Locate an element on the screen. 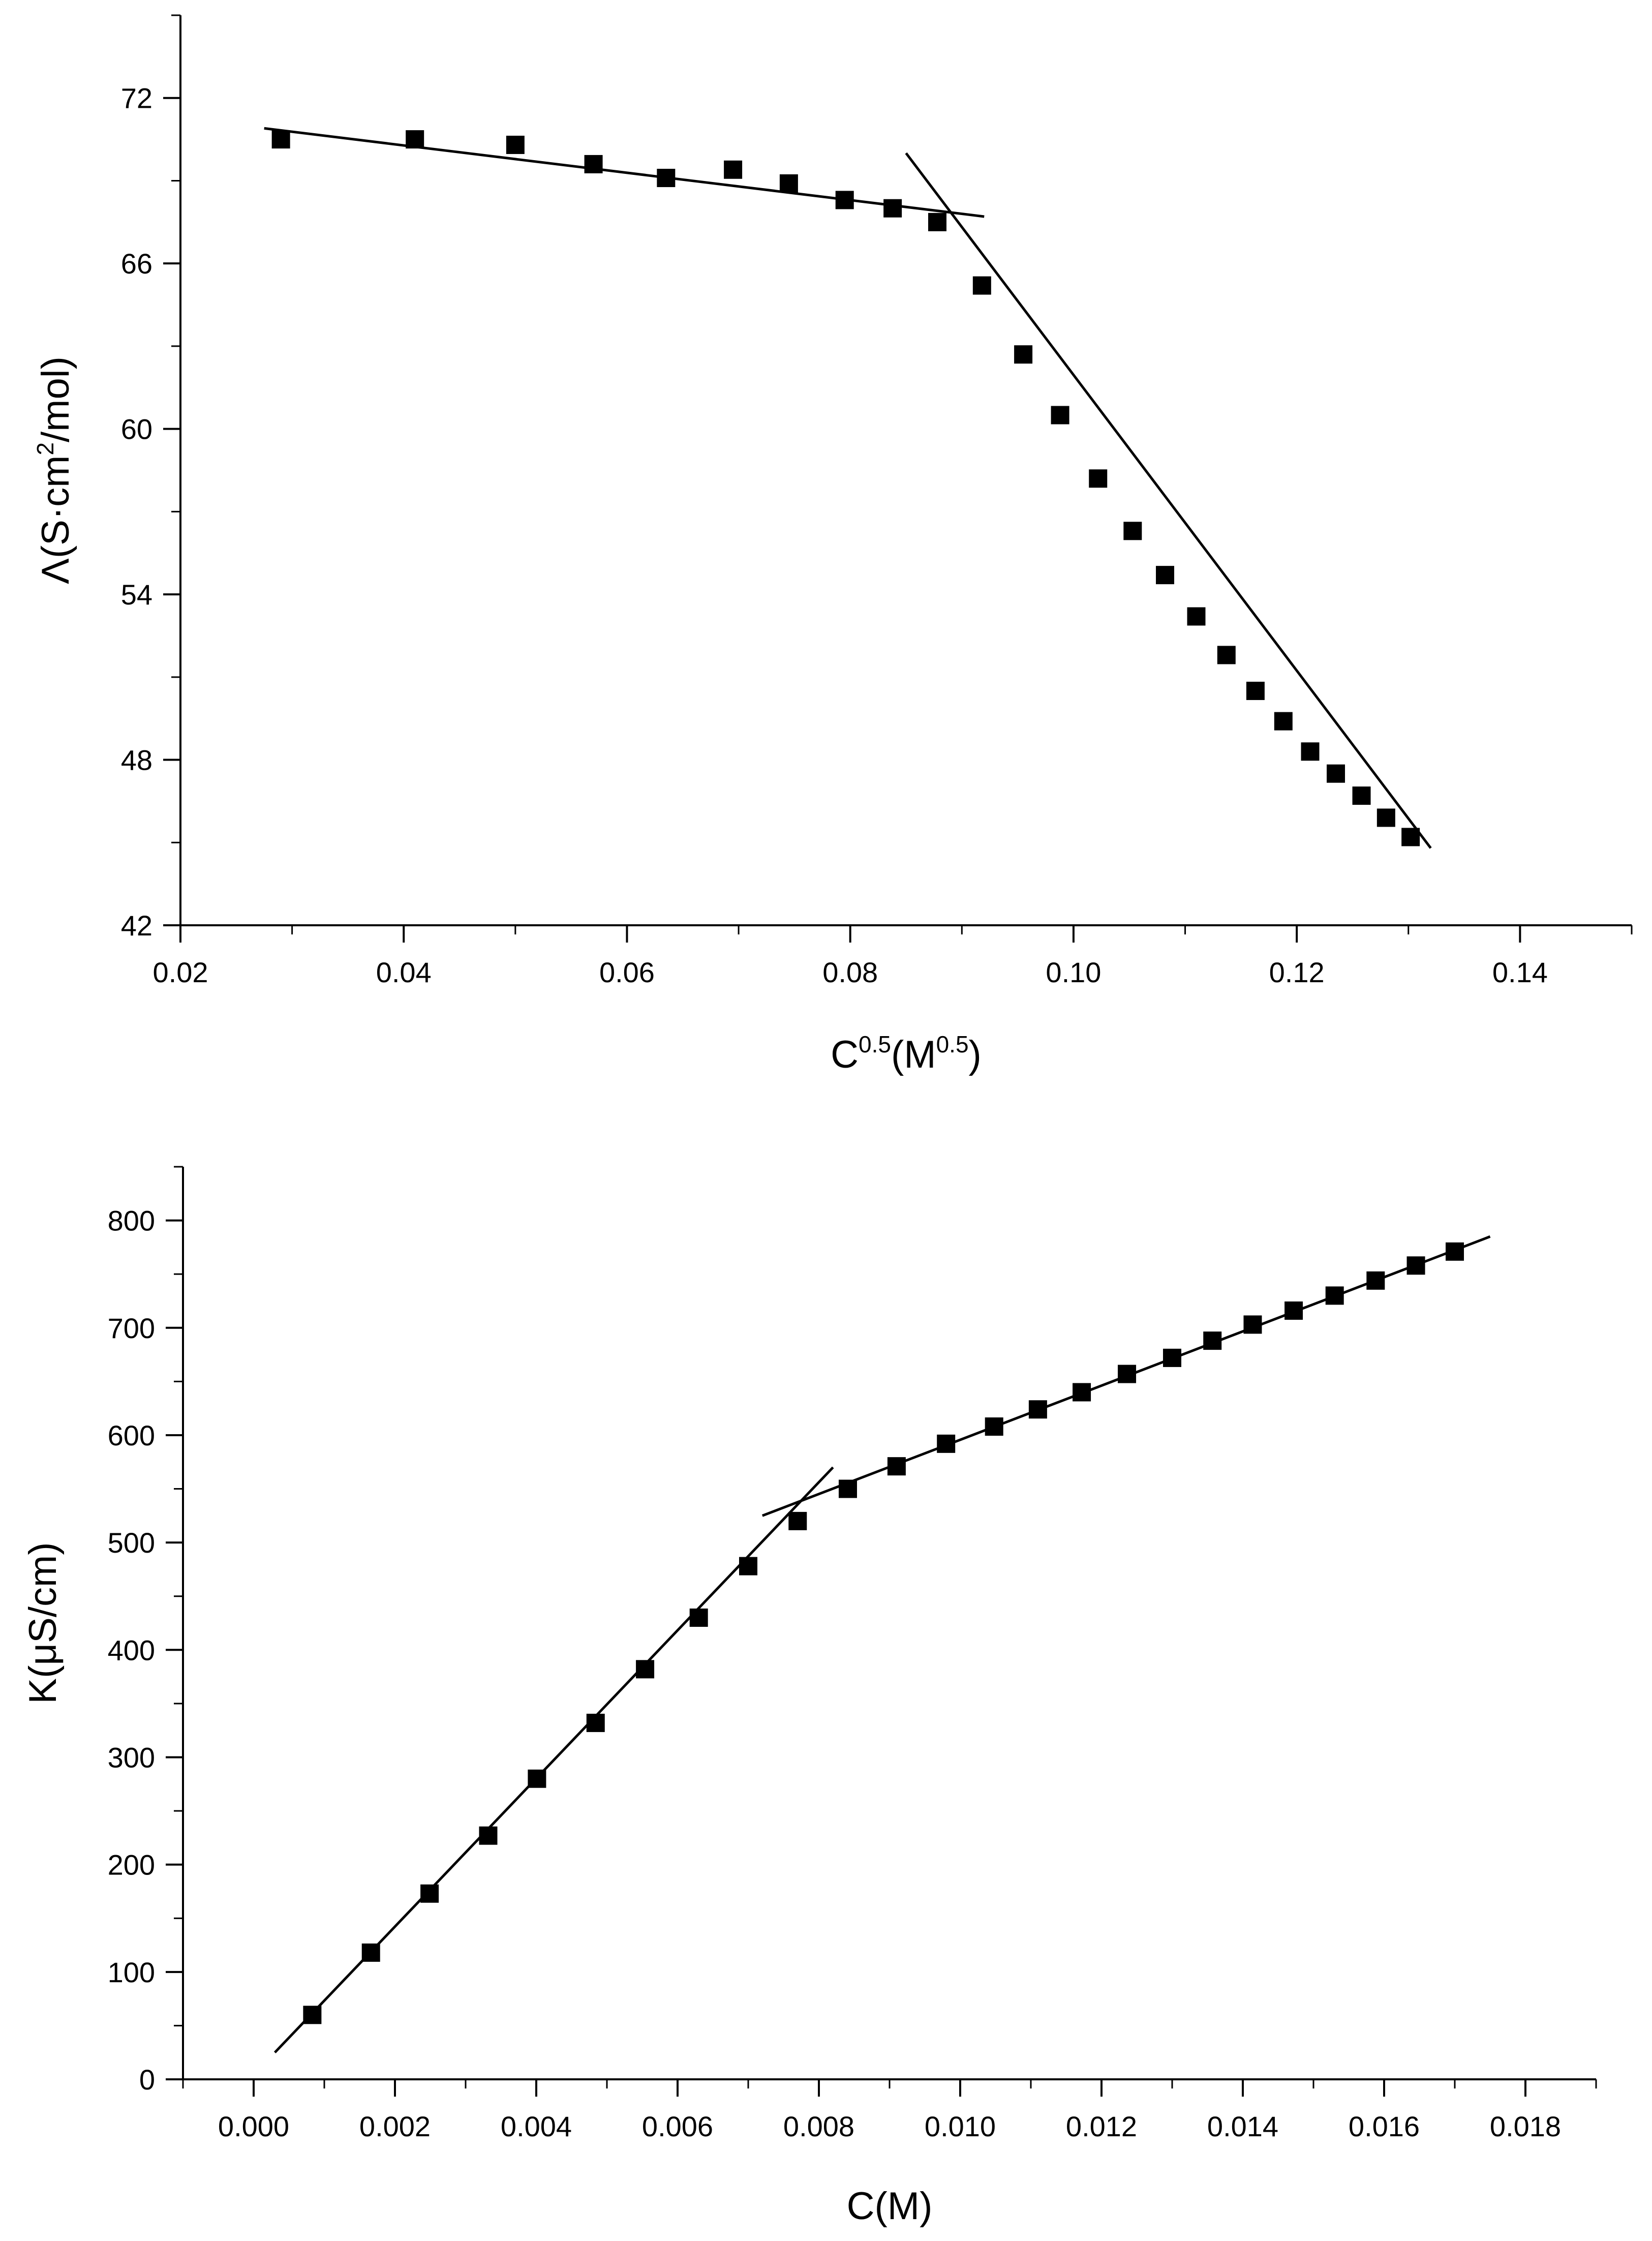 The height and width of the screenshot is (2241, 1652). x-tick-label: 0.006 is located at coordinates (677, 2126).